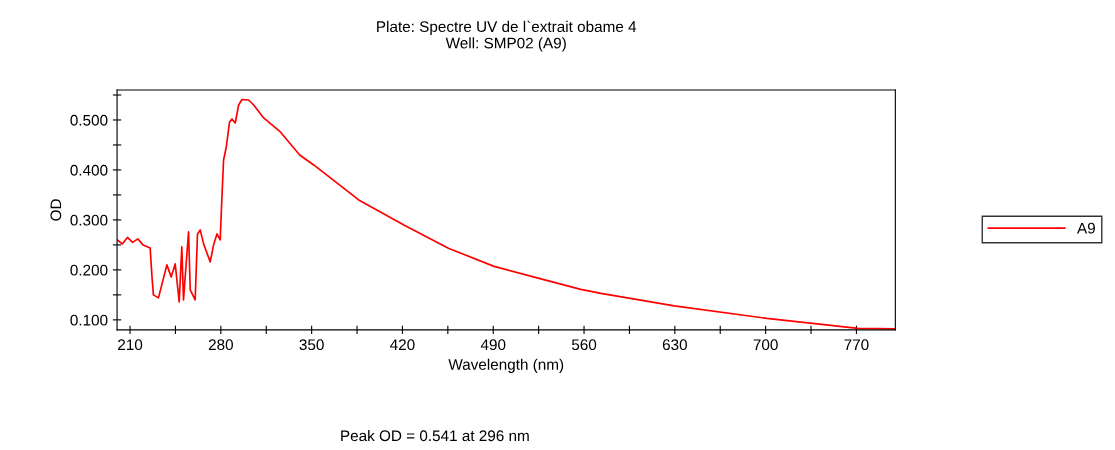 Image resolution: width=1115 pixels, height=450 pixels. Describe the element at coordinates (89, 170) in the screenshot. I see `y-tick-label: 0.400` at that location.